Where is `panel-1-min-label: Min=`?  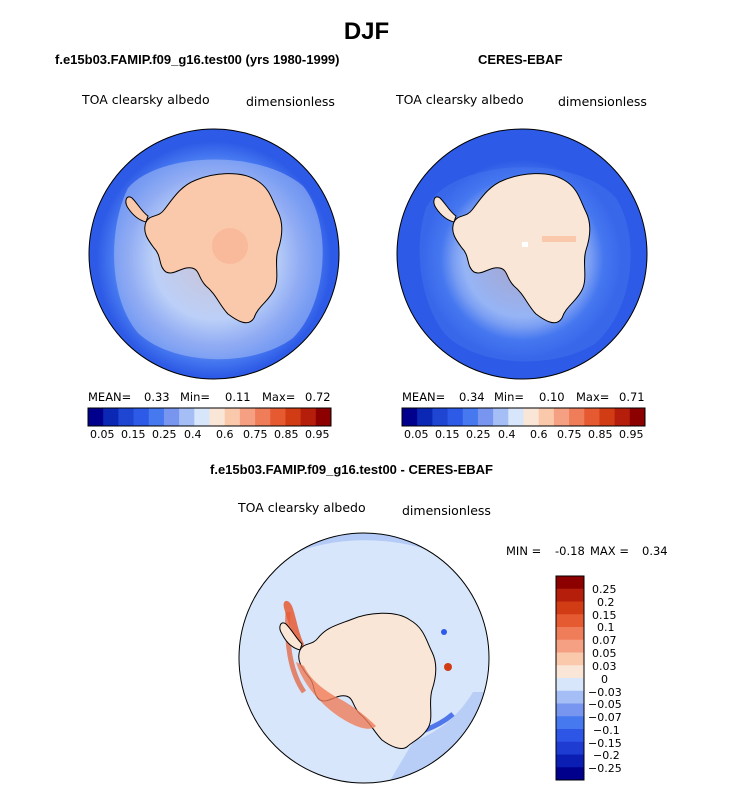 panel-1-min-label: Min= is located at coordinates (195, 397).